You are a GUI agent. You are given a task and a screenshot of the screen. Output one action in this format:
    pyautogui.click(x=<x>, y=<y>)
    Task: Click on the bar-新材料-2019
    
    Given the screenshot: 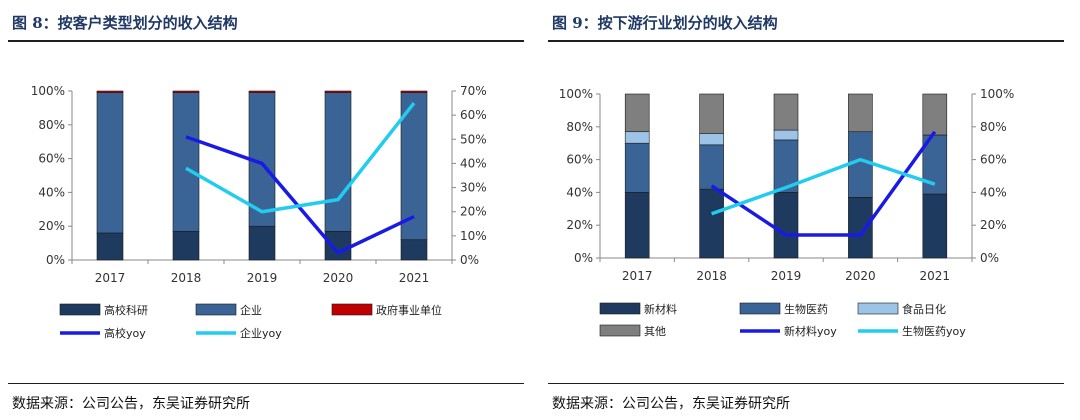 What is the action you would take?
    pyautogui.click(x=786, y=225)
    